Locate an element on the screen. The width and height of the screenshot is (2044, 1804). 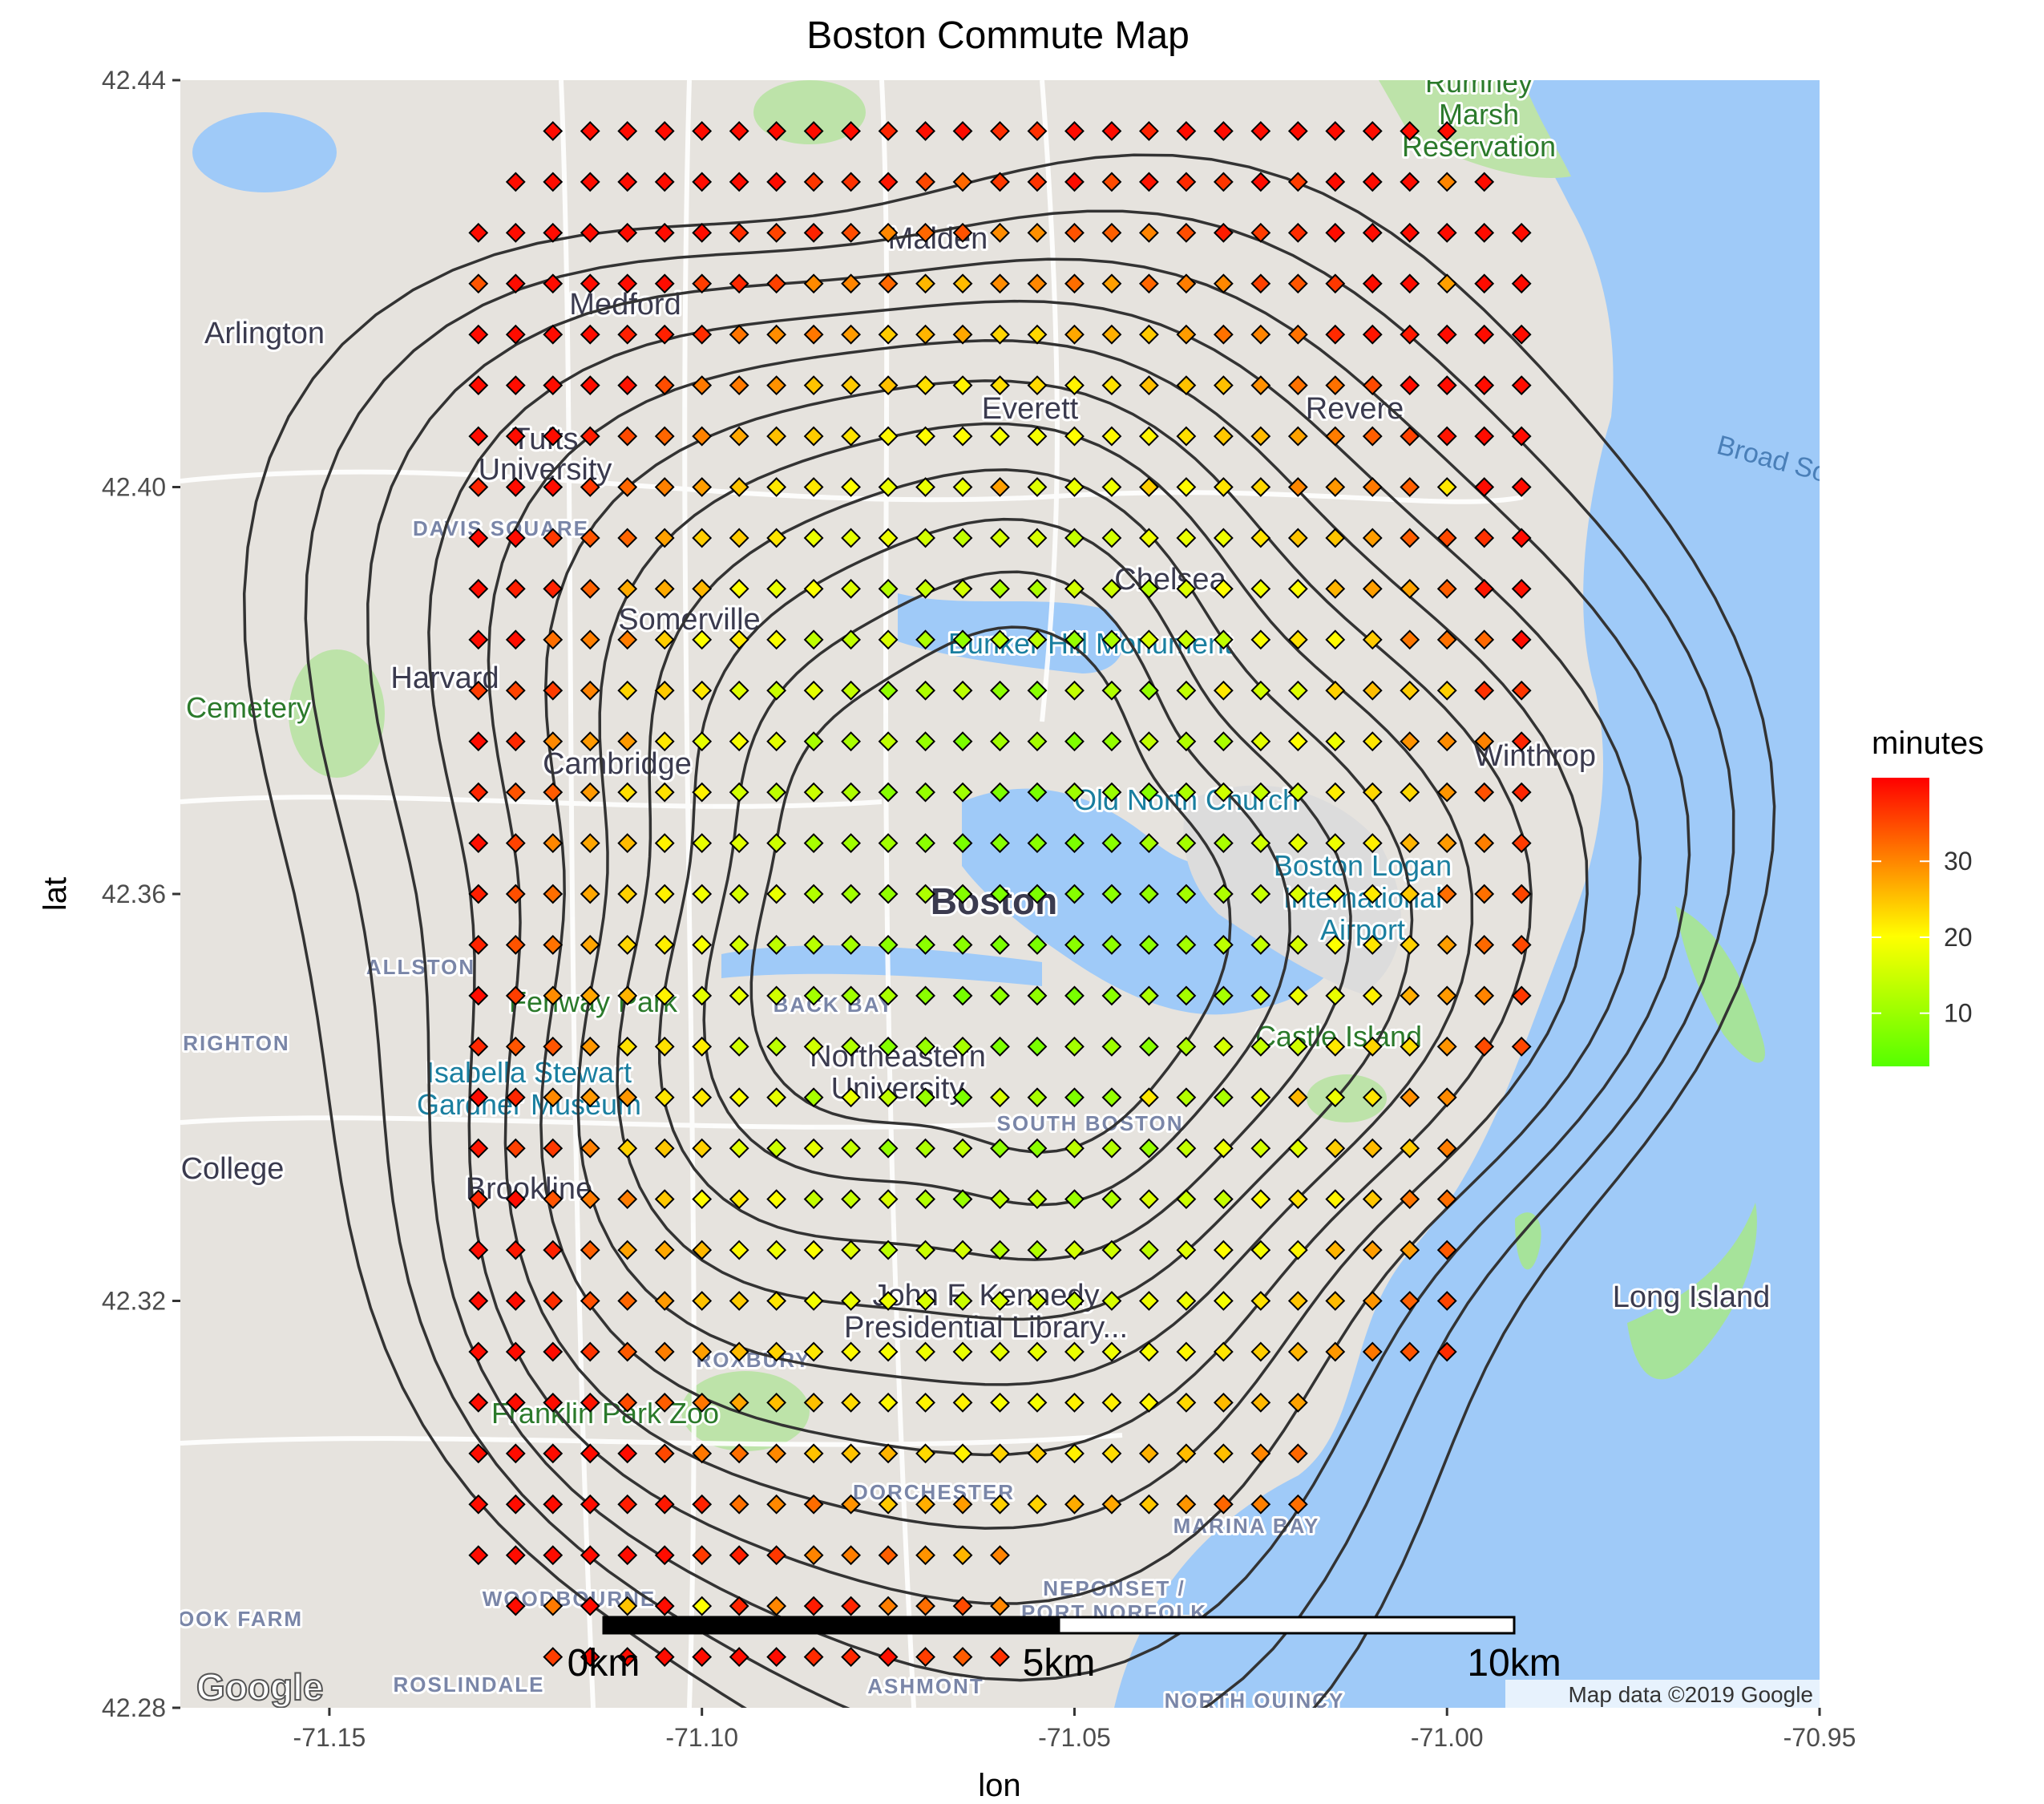
y-tick-label: 42.32 is located at coordinates (134, 1302).